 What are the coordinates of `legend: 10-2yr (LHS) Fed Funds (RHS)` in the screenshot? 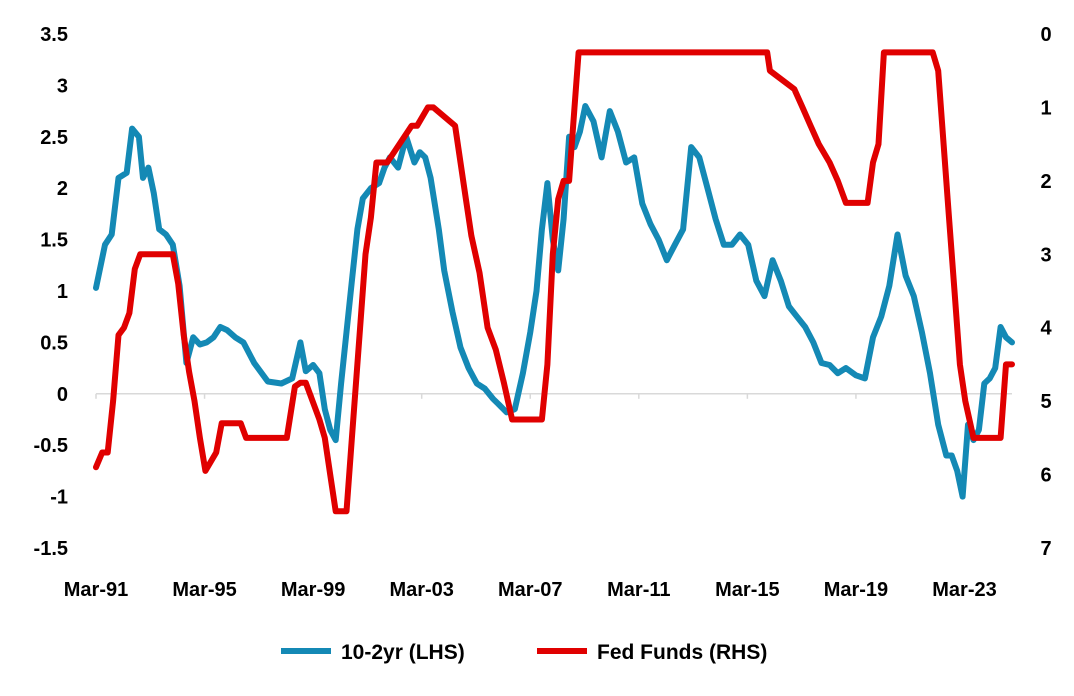 It's located at (524, 652).